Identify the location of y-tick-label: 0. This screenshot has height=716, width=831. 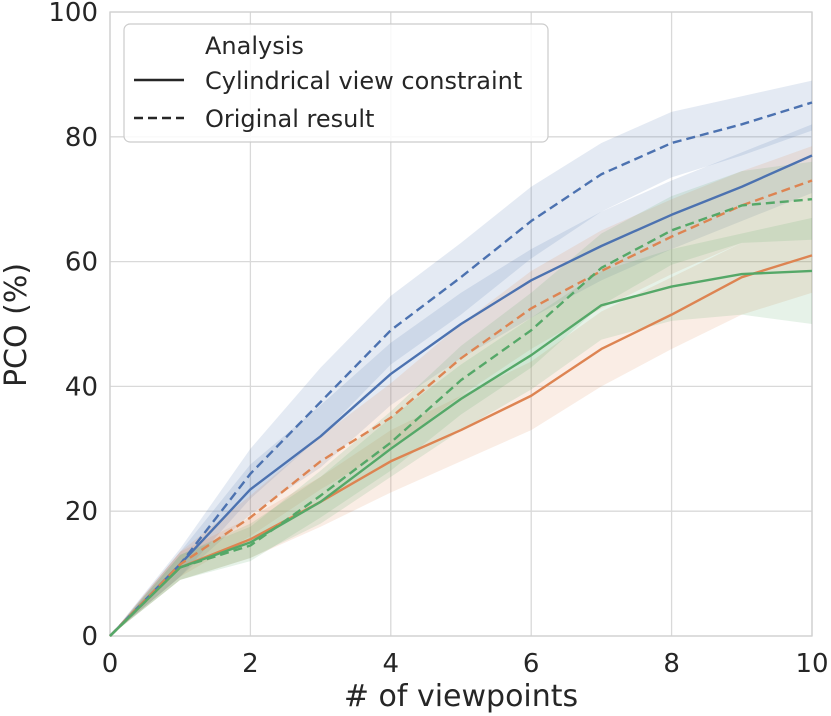
(89, 637).